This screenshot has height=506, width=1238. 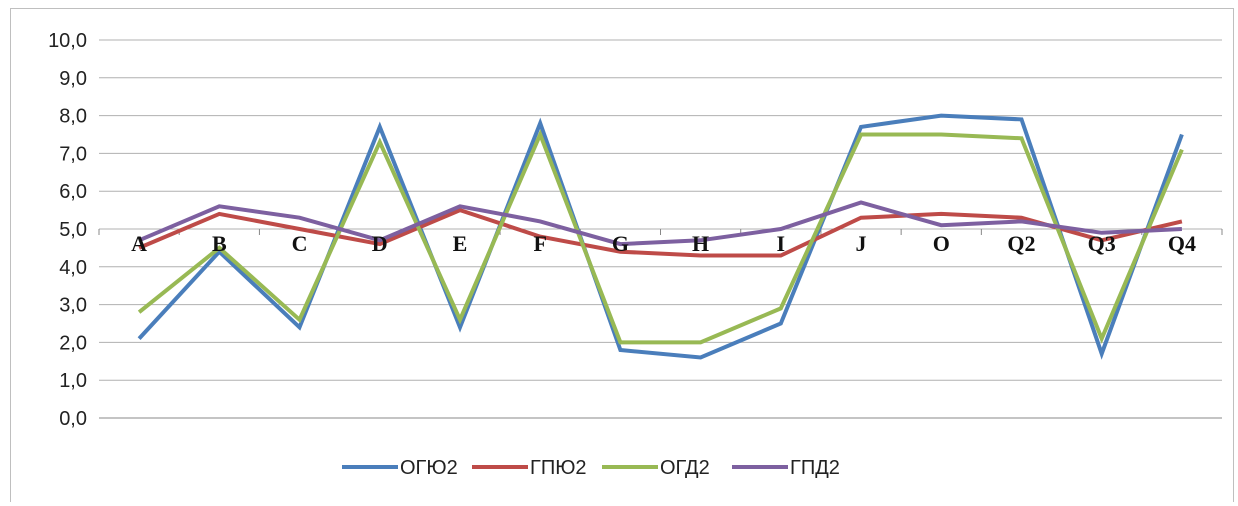 I want to click on y-tick-label: 1,0, so click(x=73, y=381).